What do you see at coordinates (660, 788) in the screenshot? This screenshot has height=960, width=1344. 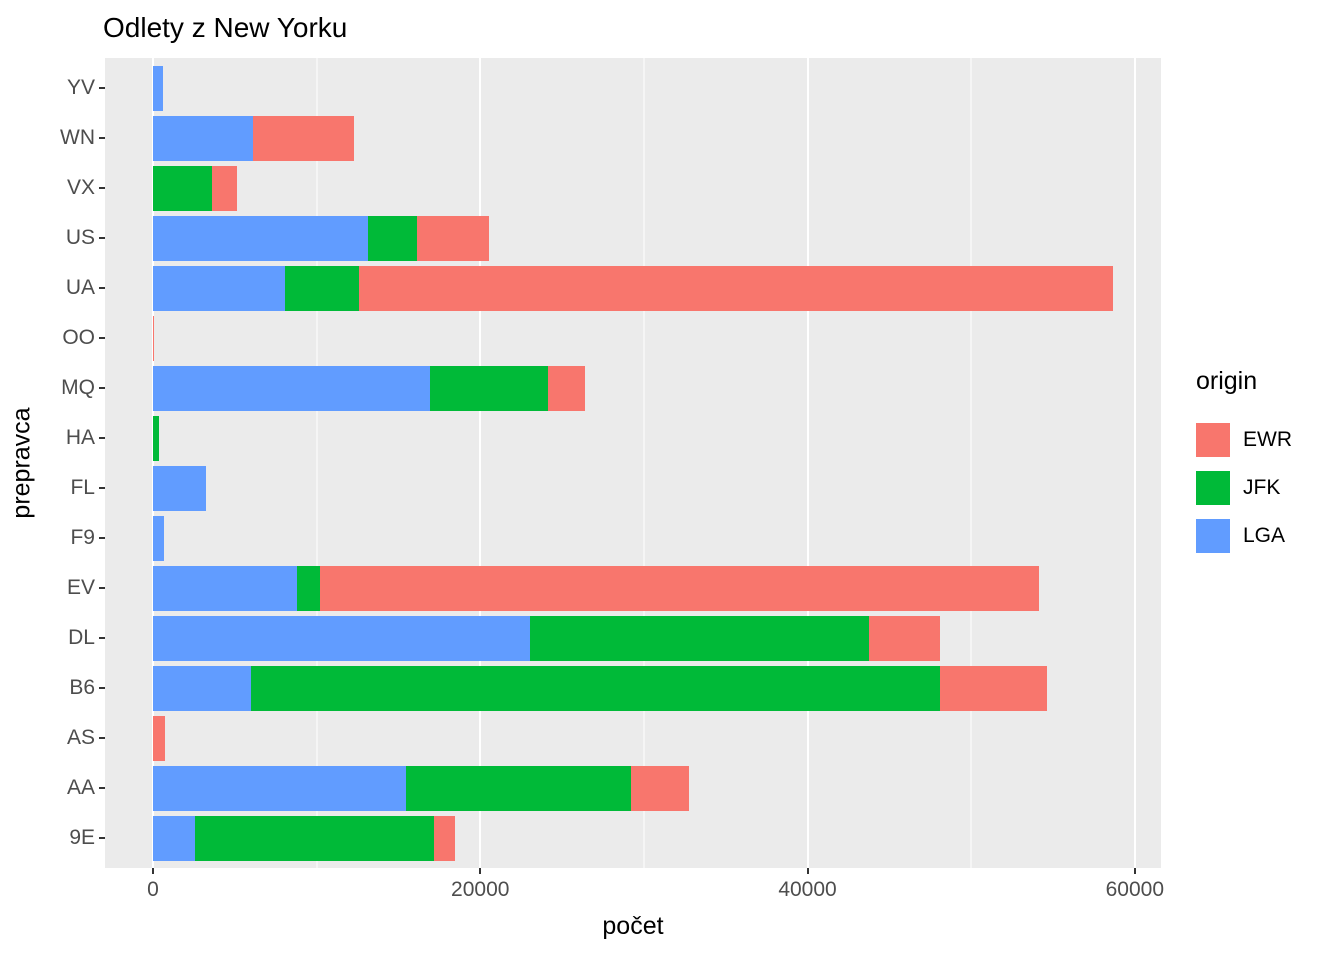 I see `bar-segment-AA-EWR` at bounding box center [660, 788].